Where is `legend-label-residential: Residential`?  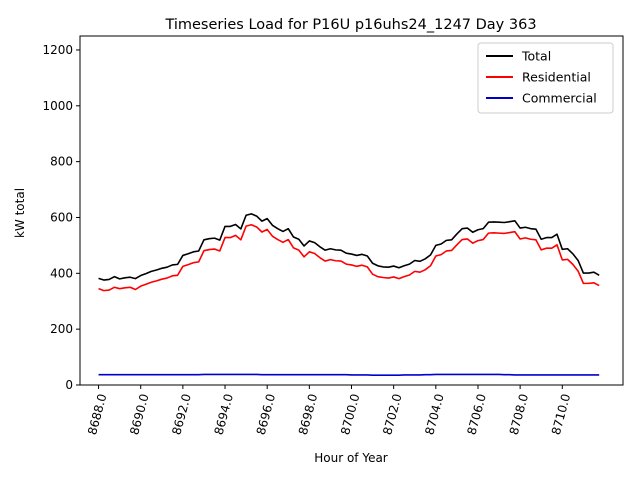 legend-label-residential: Residential is located at coordinates (556, 77).